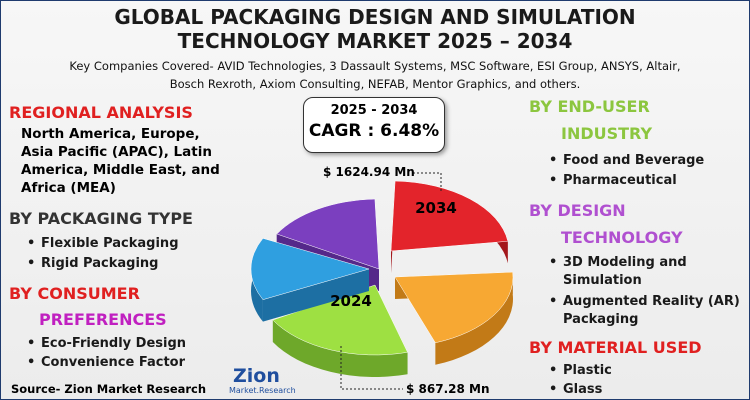 The height and width of the screenshot is (400, 750). What do you see at coordinates (375, 17) in the screenshot?
I see `title: GLOBAL PACKAGING DESIGN AND SIMULATION` at bounding box center [375, 17].